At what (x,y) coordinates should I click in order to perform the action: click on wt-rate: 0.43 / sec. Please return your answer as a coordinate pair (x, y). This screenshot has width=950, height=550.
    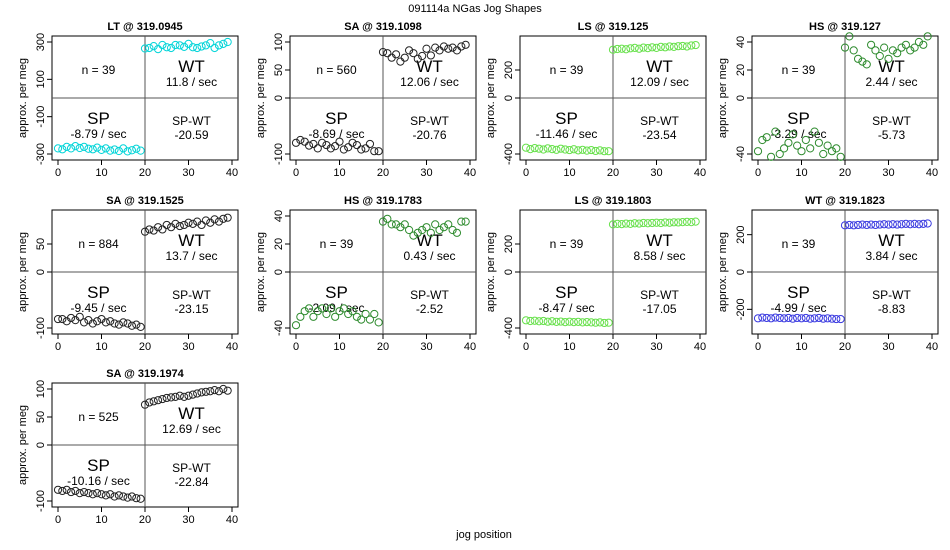
    Looking at the image, I should click on (429, 256).